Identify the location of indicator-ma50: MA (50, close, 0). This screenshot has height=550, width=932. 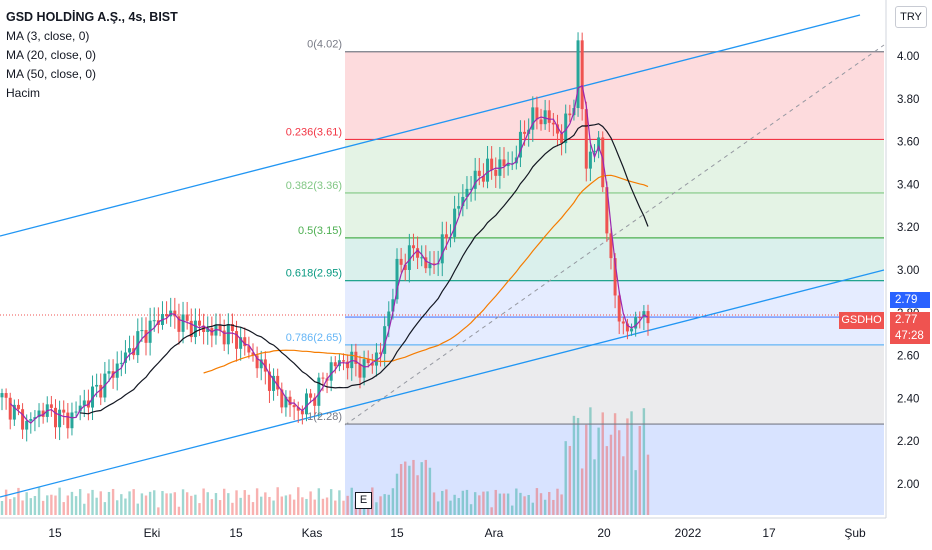
(51, 74).